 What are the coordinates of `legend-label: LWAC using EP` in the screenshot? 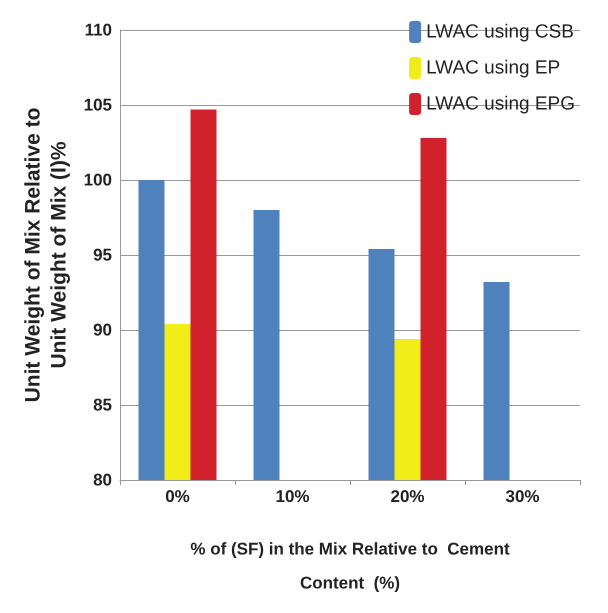 It's located at (493, 68).